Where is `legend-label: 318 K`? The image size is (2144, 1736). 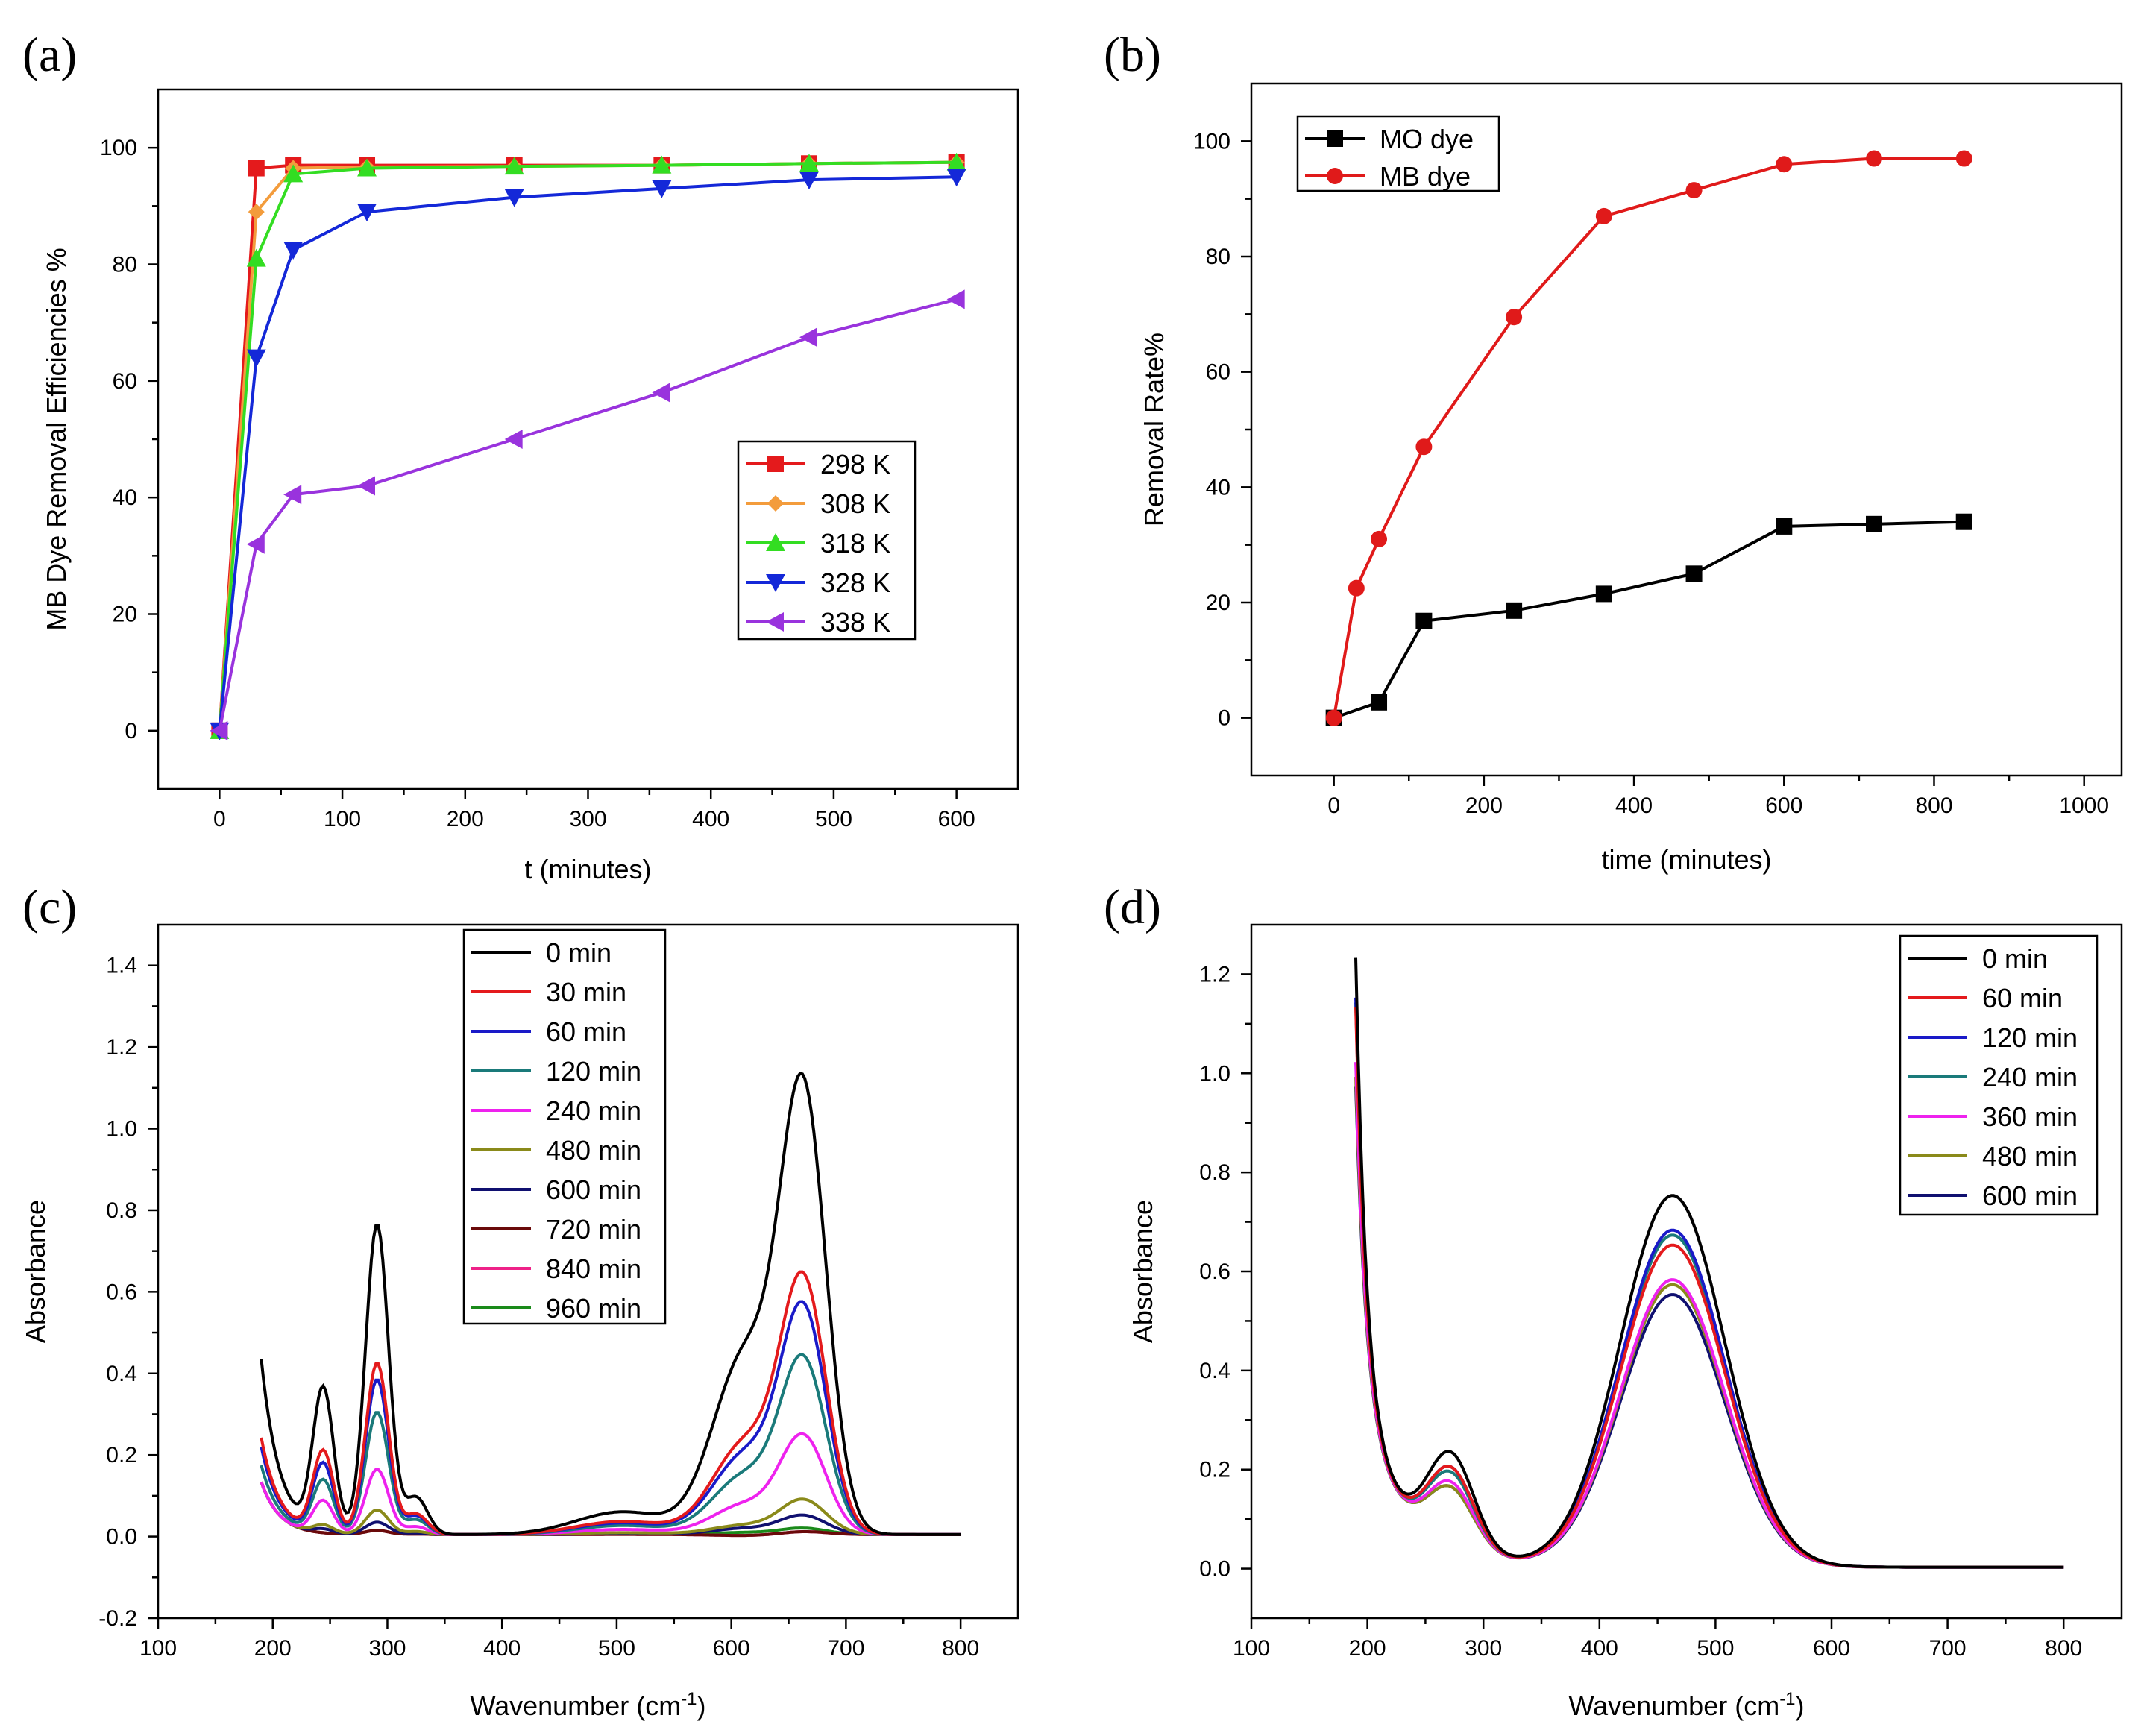 legend-label: 318 K is located at coordinates (855, 543).